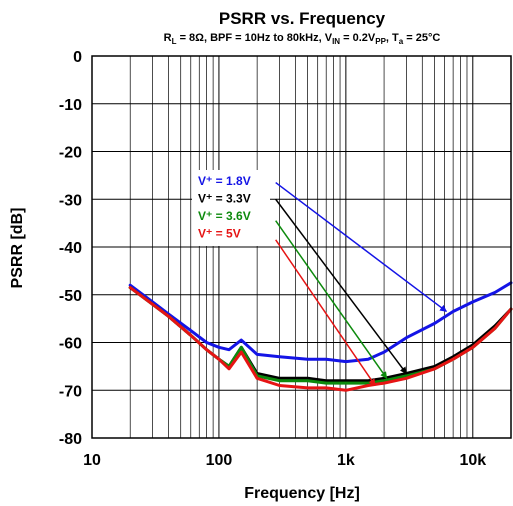 This screenshot has width=513, height=506. What do you see at coordinates (224, 181) in the screenshot?
I see `legend-entry-1: V⁺ = 1.8V` at bounding box center [224, 181].